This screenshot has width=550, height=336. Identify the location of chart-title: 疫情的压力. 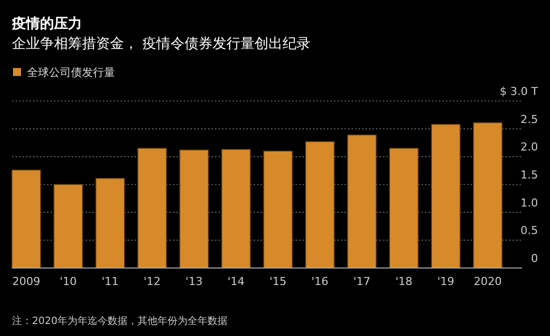
(46, 23).